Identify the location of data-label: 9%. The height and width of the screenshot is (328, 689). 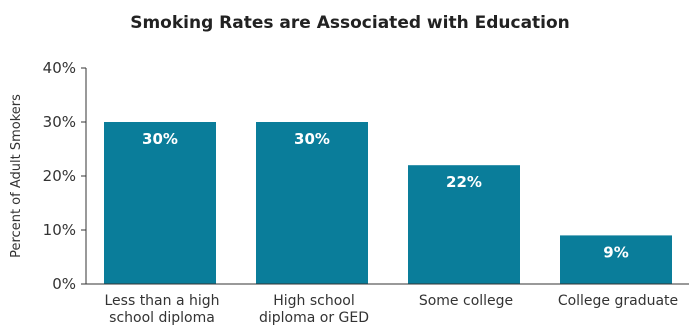
(615, 252).